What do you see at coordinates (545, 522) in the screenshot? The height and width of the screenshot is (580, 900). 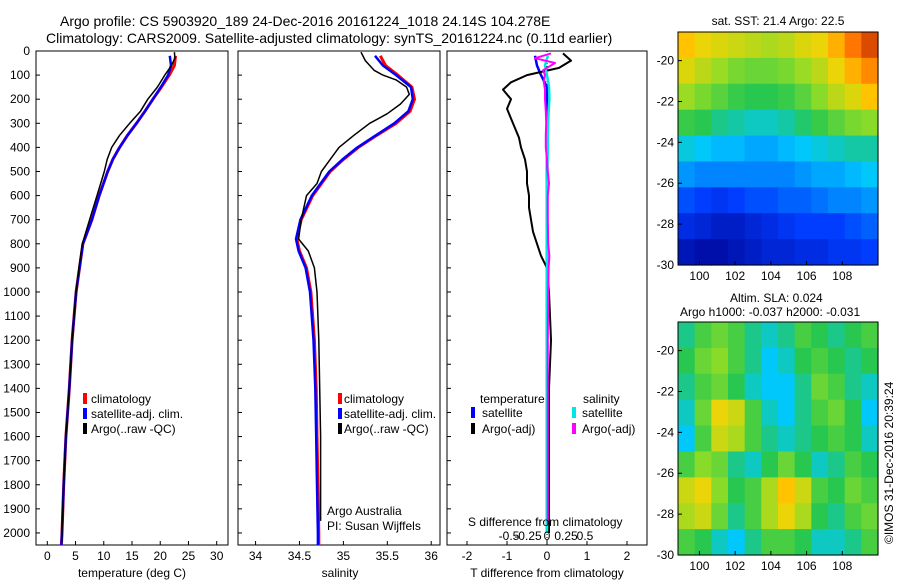 I see `s-difference-label: S difference from climatology` at bounding box center [545, 522].